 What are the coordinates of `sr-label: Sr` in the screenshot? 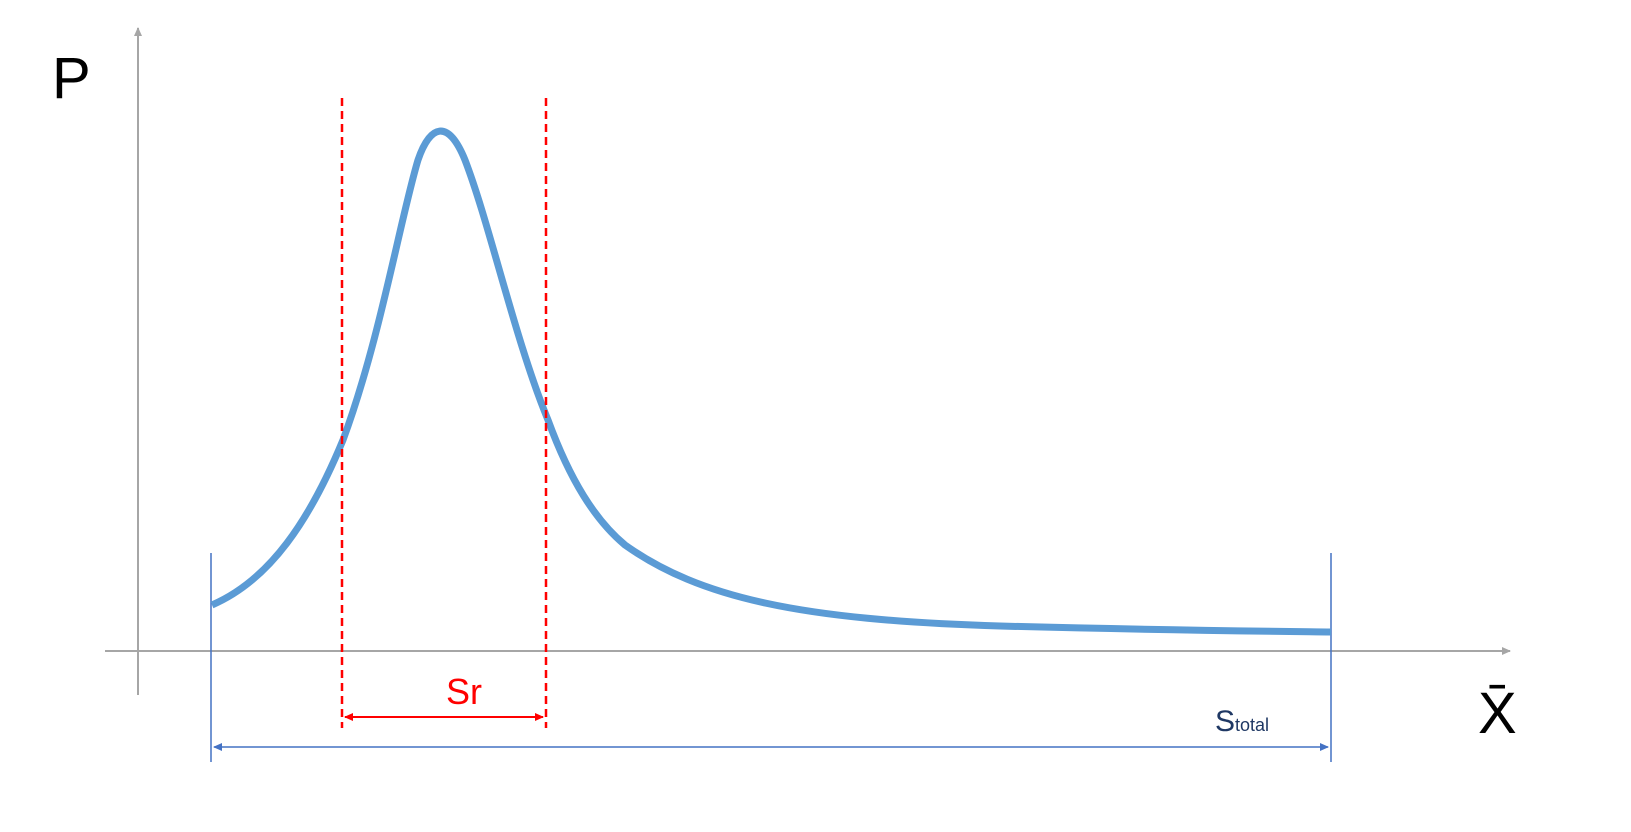 It's located at (464, 691).